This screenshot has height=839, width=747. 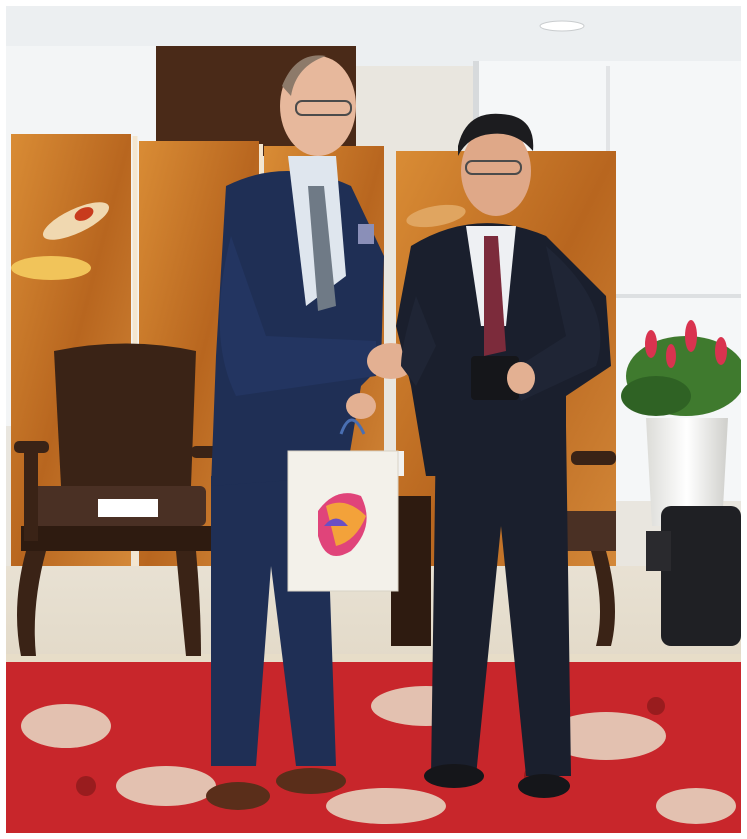 I want to click on koi-fish, so click(x=51, y=268).